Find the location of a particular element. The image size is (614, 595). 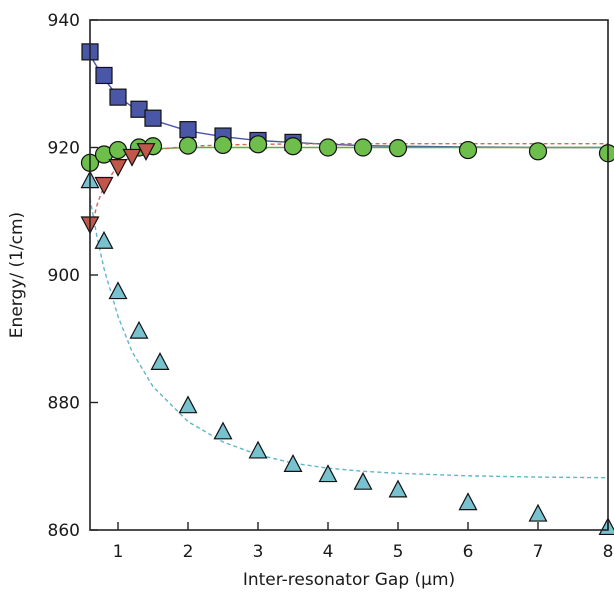

x-tick-label: 8 is located at coordinates (608, 552).